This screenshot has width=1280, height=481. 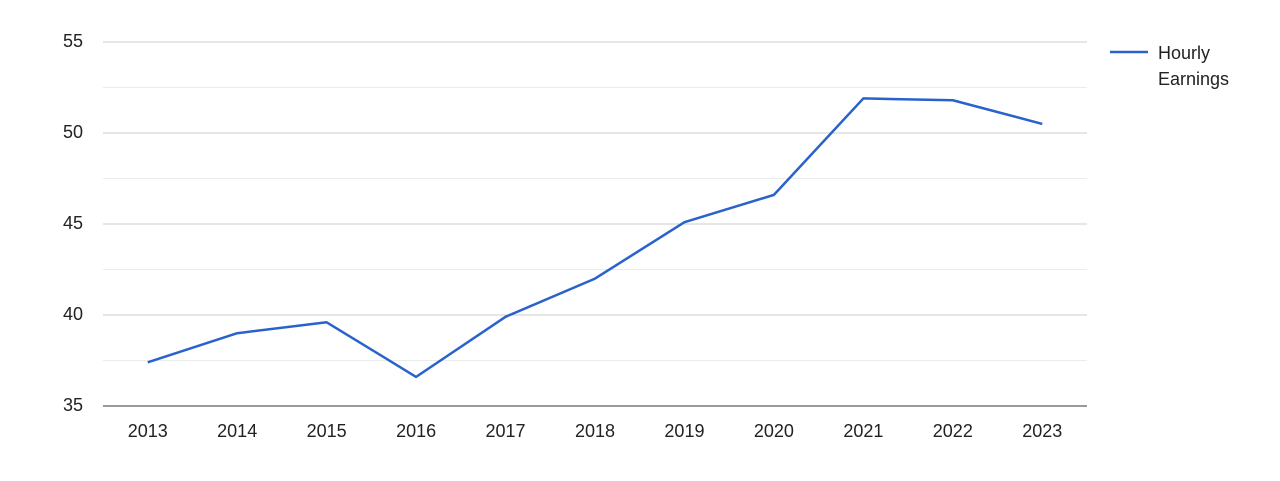 What do you see at coordinates (1194, 66) in the screenshot?
I see `legend-label: Hourly Earnings` at bounding box center [1194, 66].